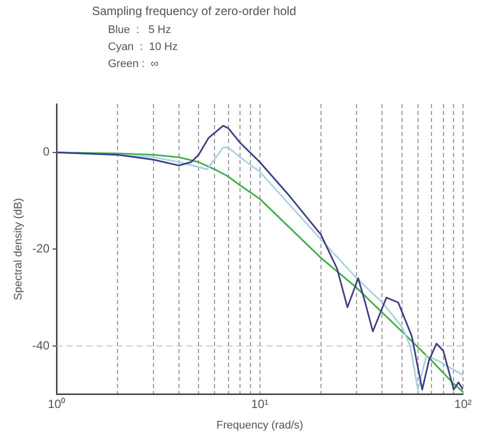 This screenshot has width=477, height=440. Describe the element at coordinates (463, 403) in the screenshot. I see `x-tick-label: 10²` at that location.